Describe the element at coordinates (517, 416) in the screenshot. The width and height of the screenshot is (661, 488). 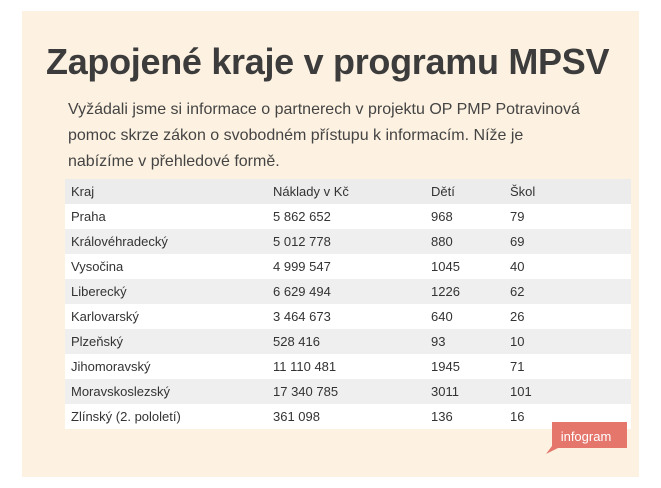
I see `cell-skol: 16` at that location.